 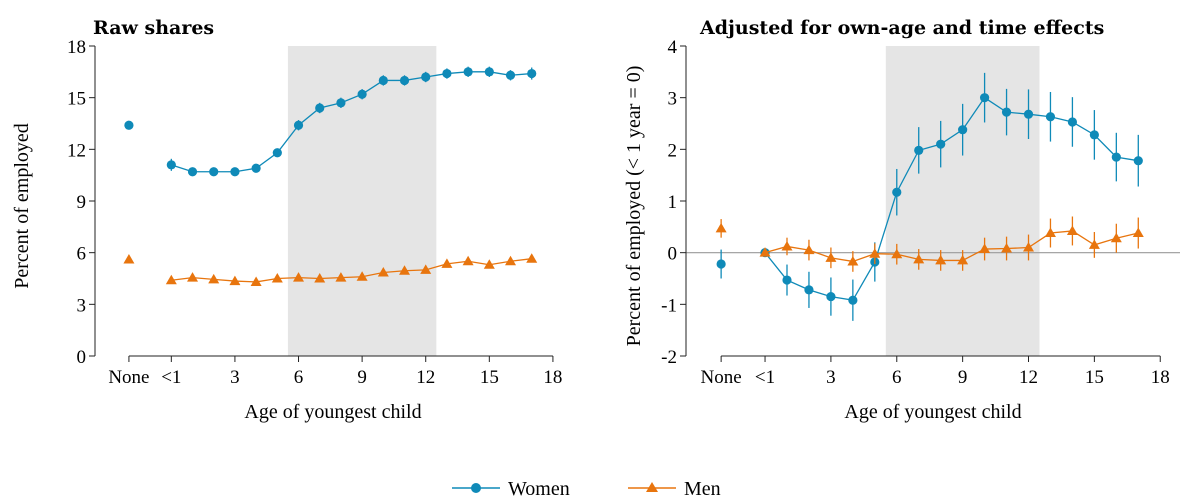 I want to click on y-tick-label: 12, so click(x=76, y=150).